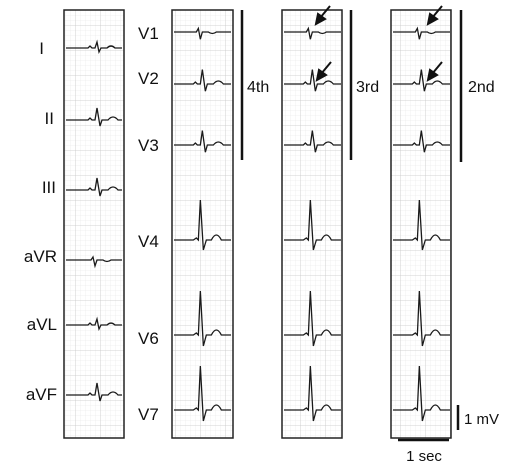  I want to click on lead-label-v3: V3, so click(148, 145).